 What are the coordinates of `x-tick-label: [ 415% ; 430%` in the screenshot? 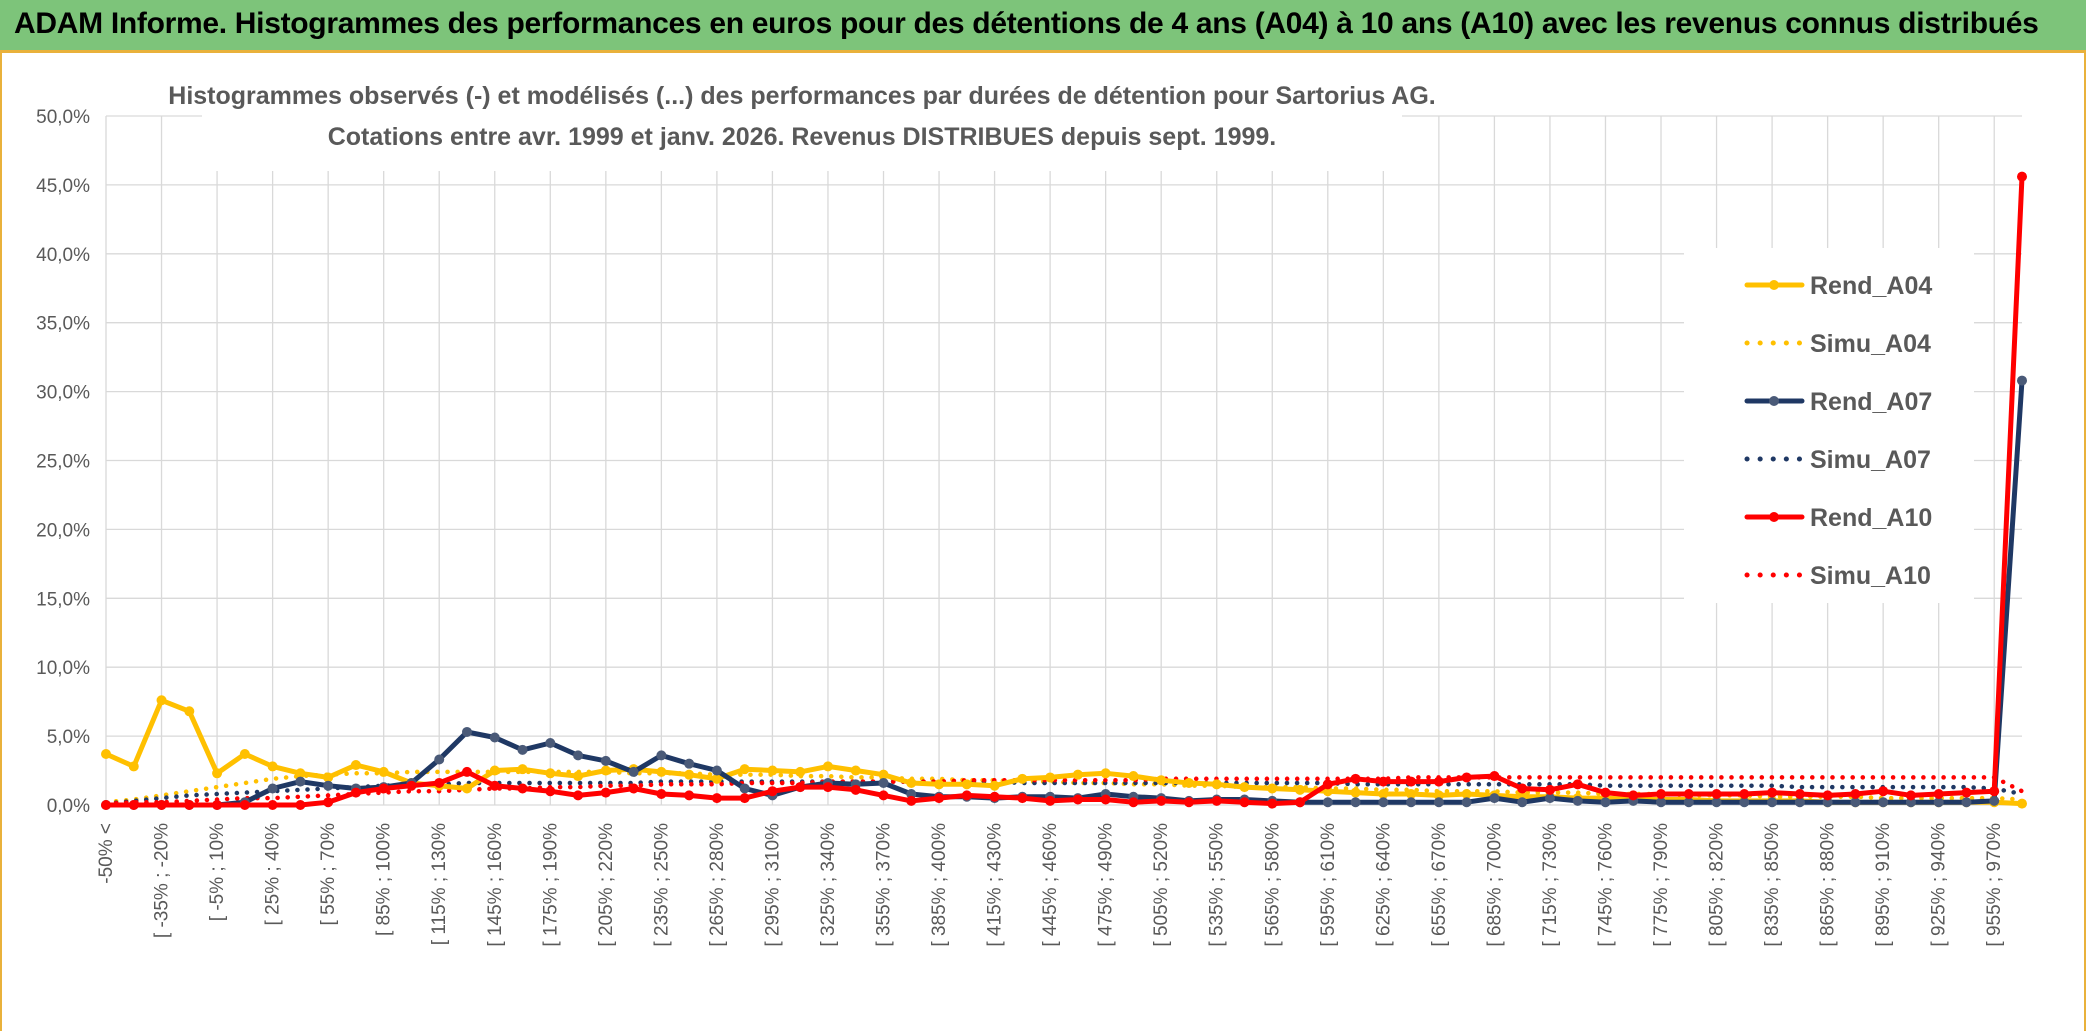 It's located at (995, 885).